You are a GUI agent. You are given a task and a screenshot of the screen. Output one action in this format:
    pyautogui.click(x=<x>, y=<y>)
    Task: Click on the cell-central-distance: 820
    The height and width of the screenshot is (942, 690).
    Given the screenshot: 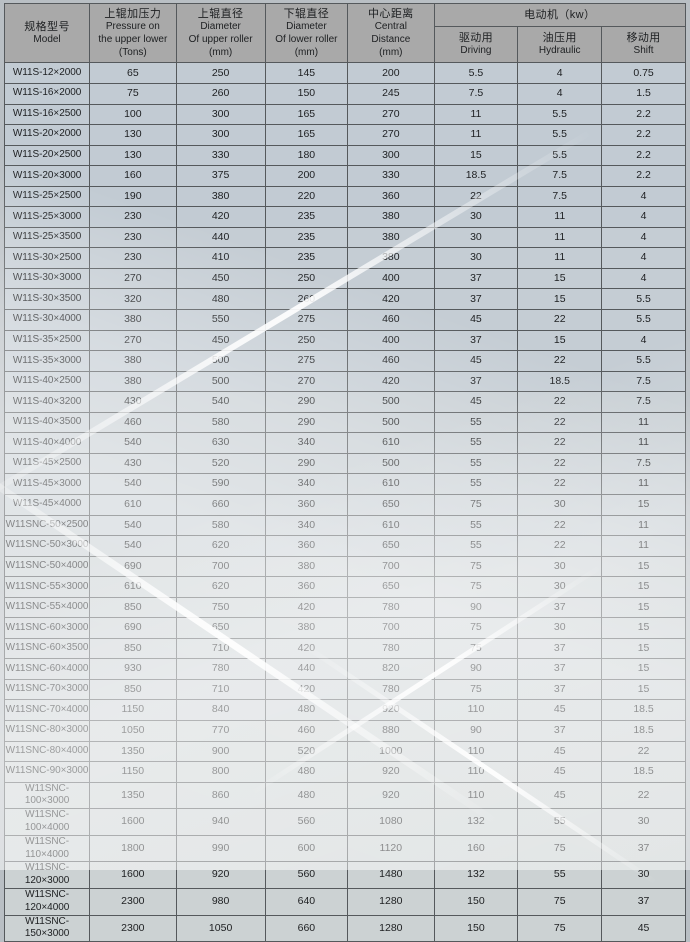 What is the action you would take?
    pyautogui.click(x=391, y=669)
    